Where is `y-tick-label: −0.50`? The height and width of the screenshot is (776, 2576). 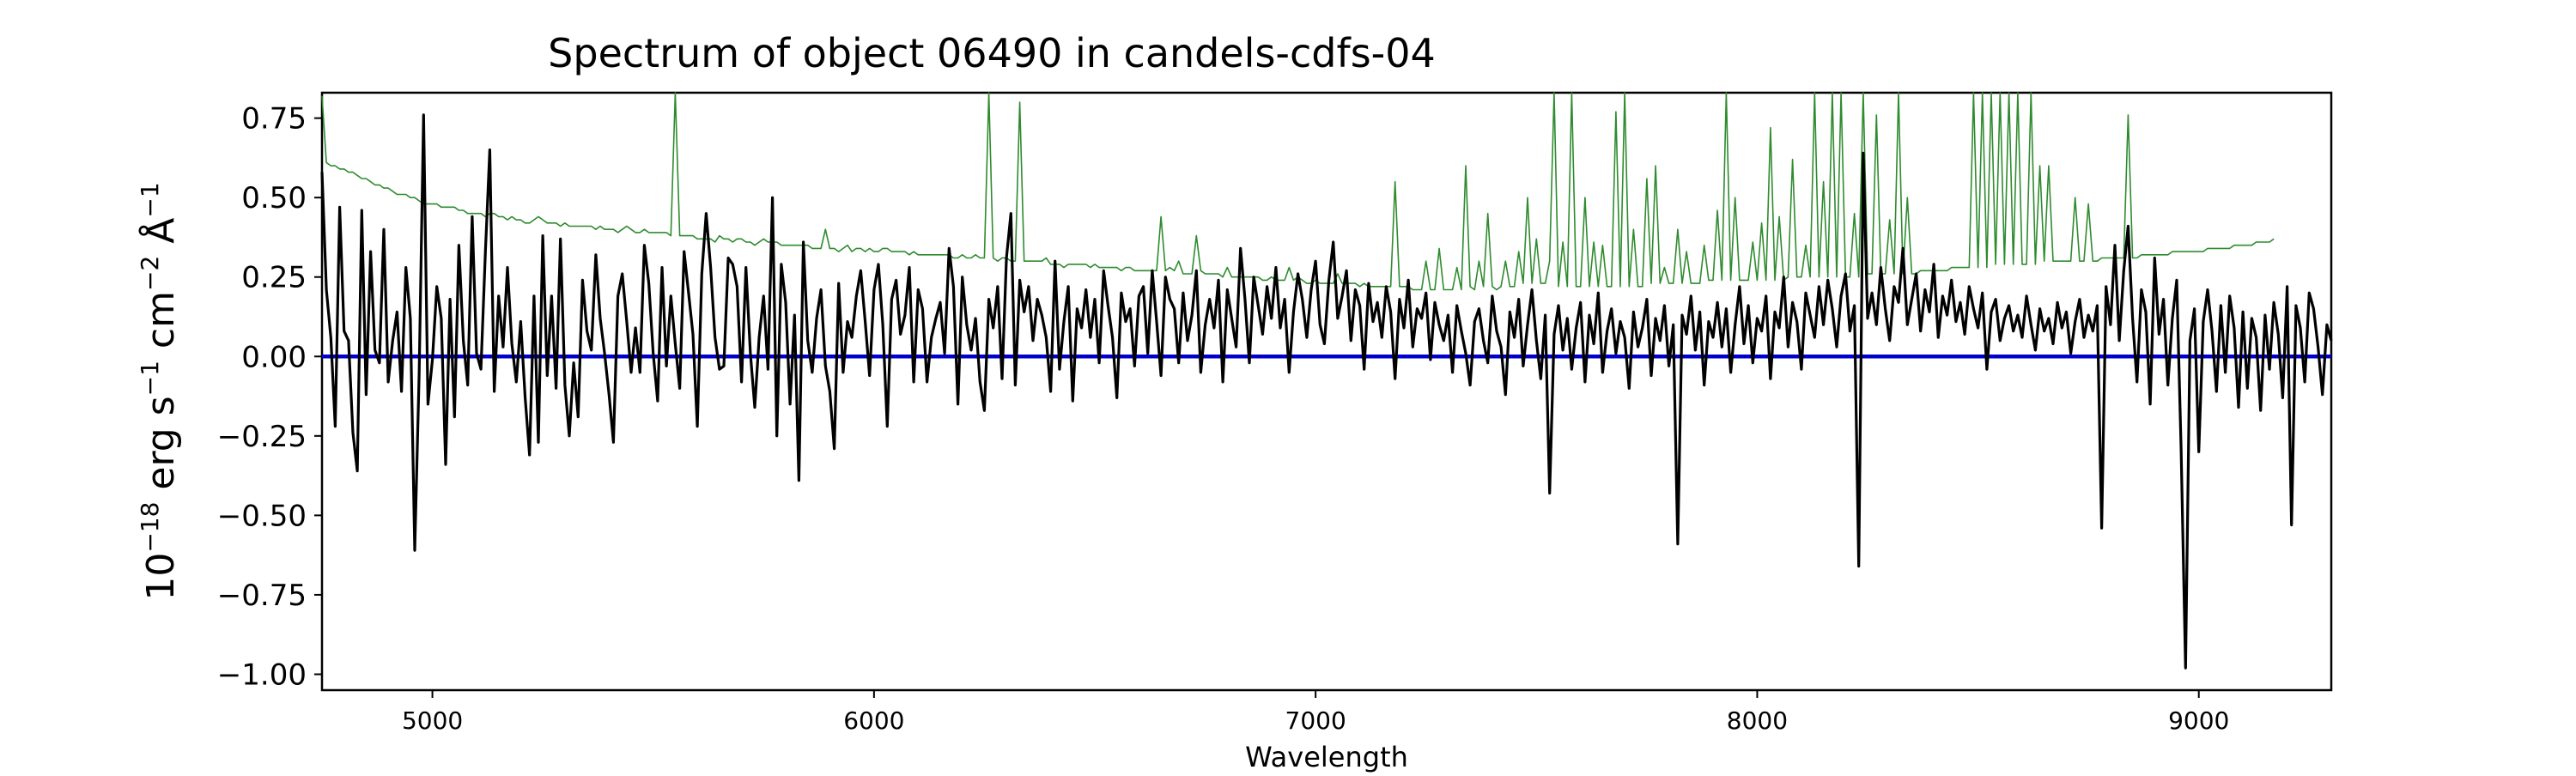 y-tick-label: −0.50 is located at coordinates (262, 516).